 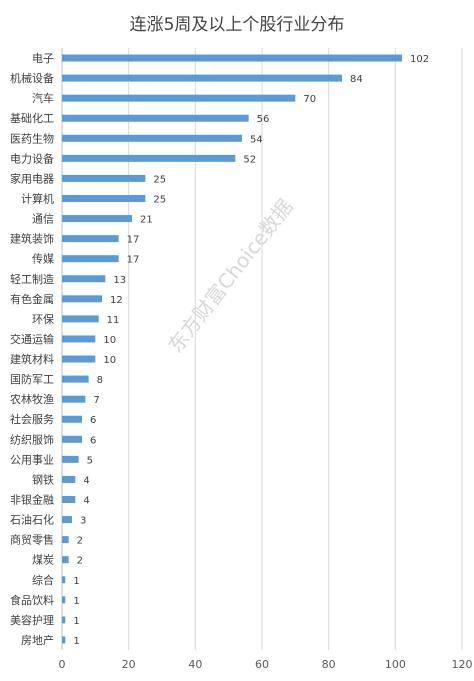 What do you see at coordinates (32, 138) in the screenshot?
I see `category-label: 医药生物` at bounding box center [32, 138].